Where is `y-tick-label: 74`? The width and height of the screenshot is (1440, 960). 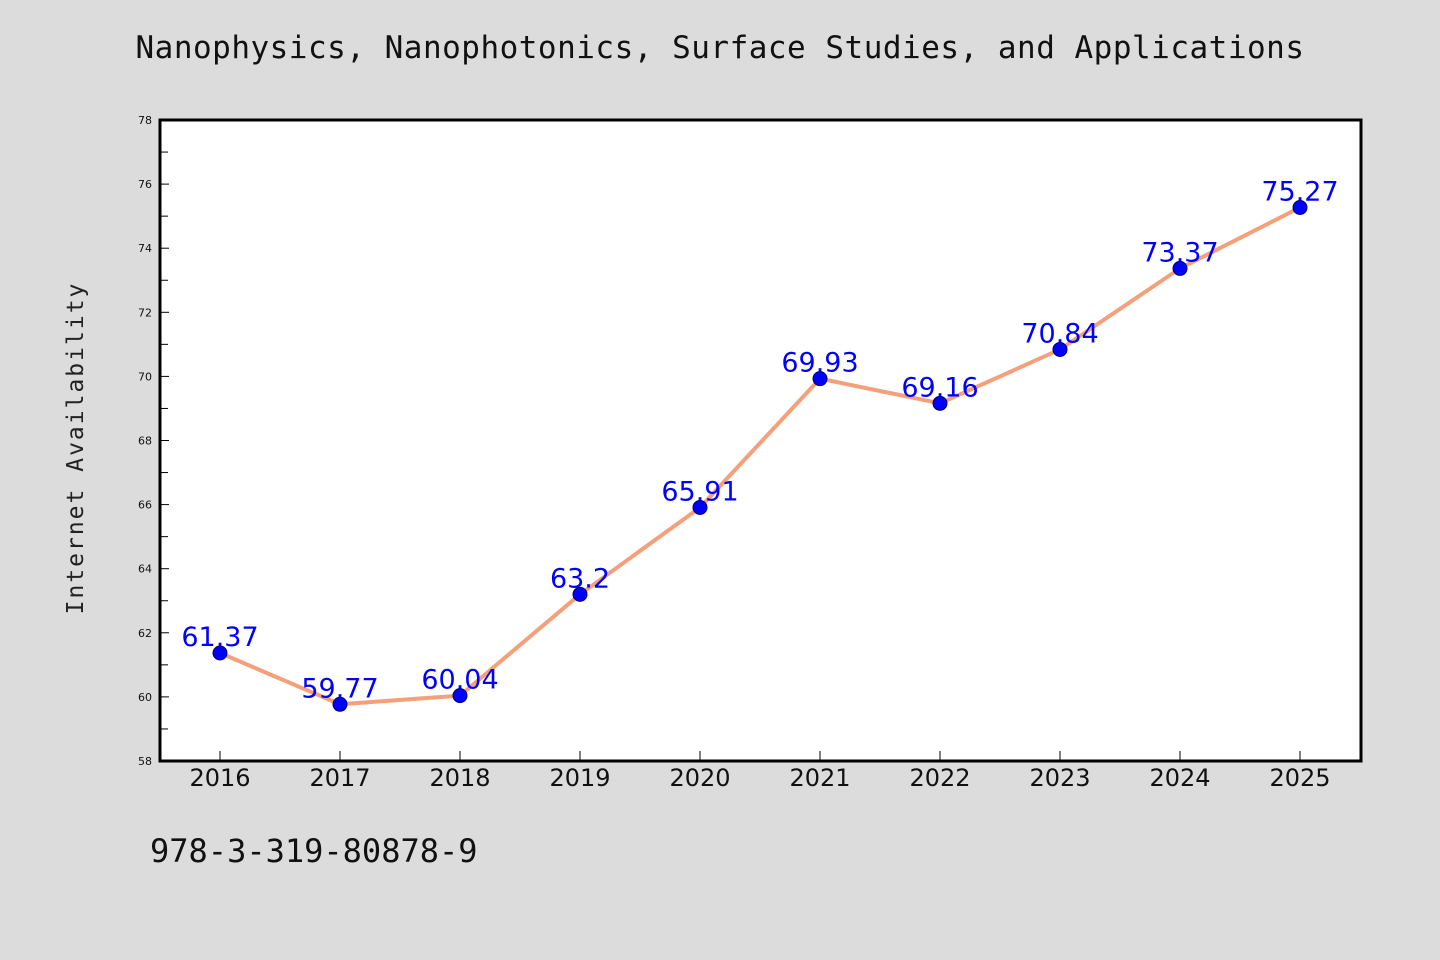 y-tick-label: 74 is located at coordinates (145, 248).